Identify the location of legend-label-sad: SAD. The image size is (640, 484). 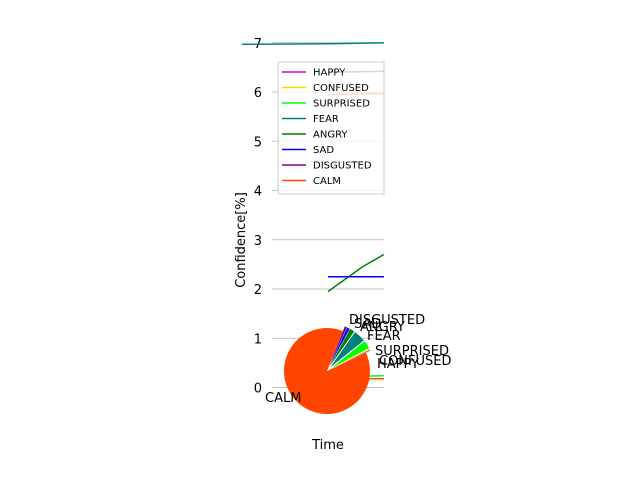
(323, 150).